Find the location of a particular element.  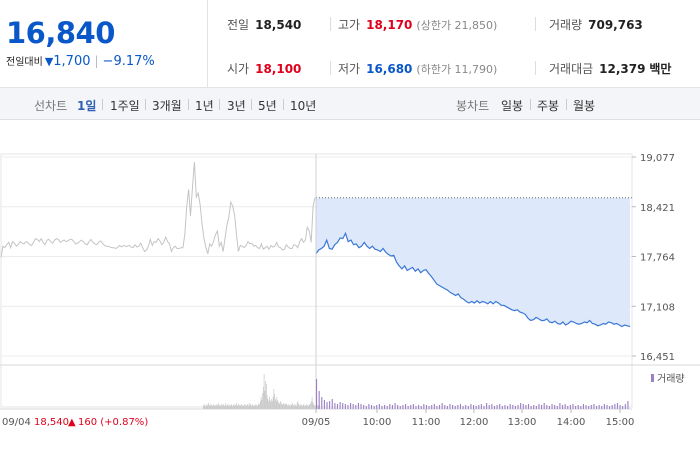

price-axis: 19,077 18,421 17,764 17,108 16,451 is located at coordinates (653, 258).